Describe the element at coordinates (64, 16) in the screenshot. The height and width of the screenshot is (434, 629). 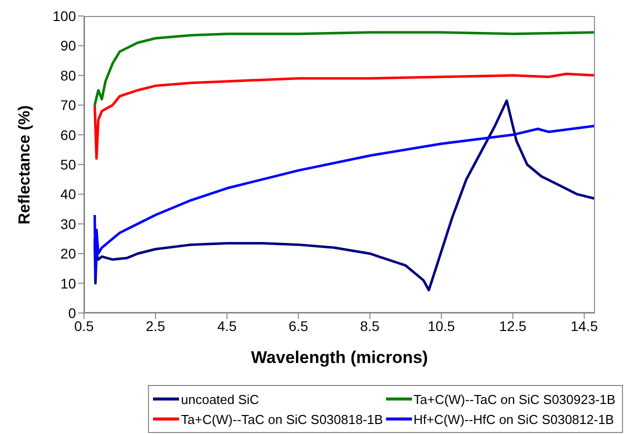
I see `y-tick-label: 100` at that location.